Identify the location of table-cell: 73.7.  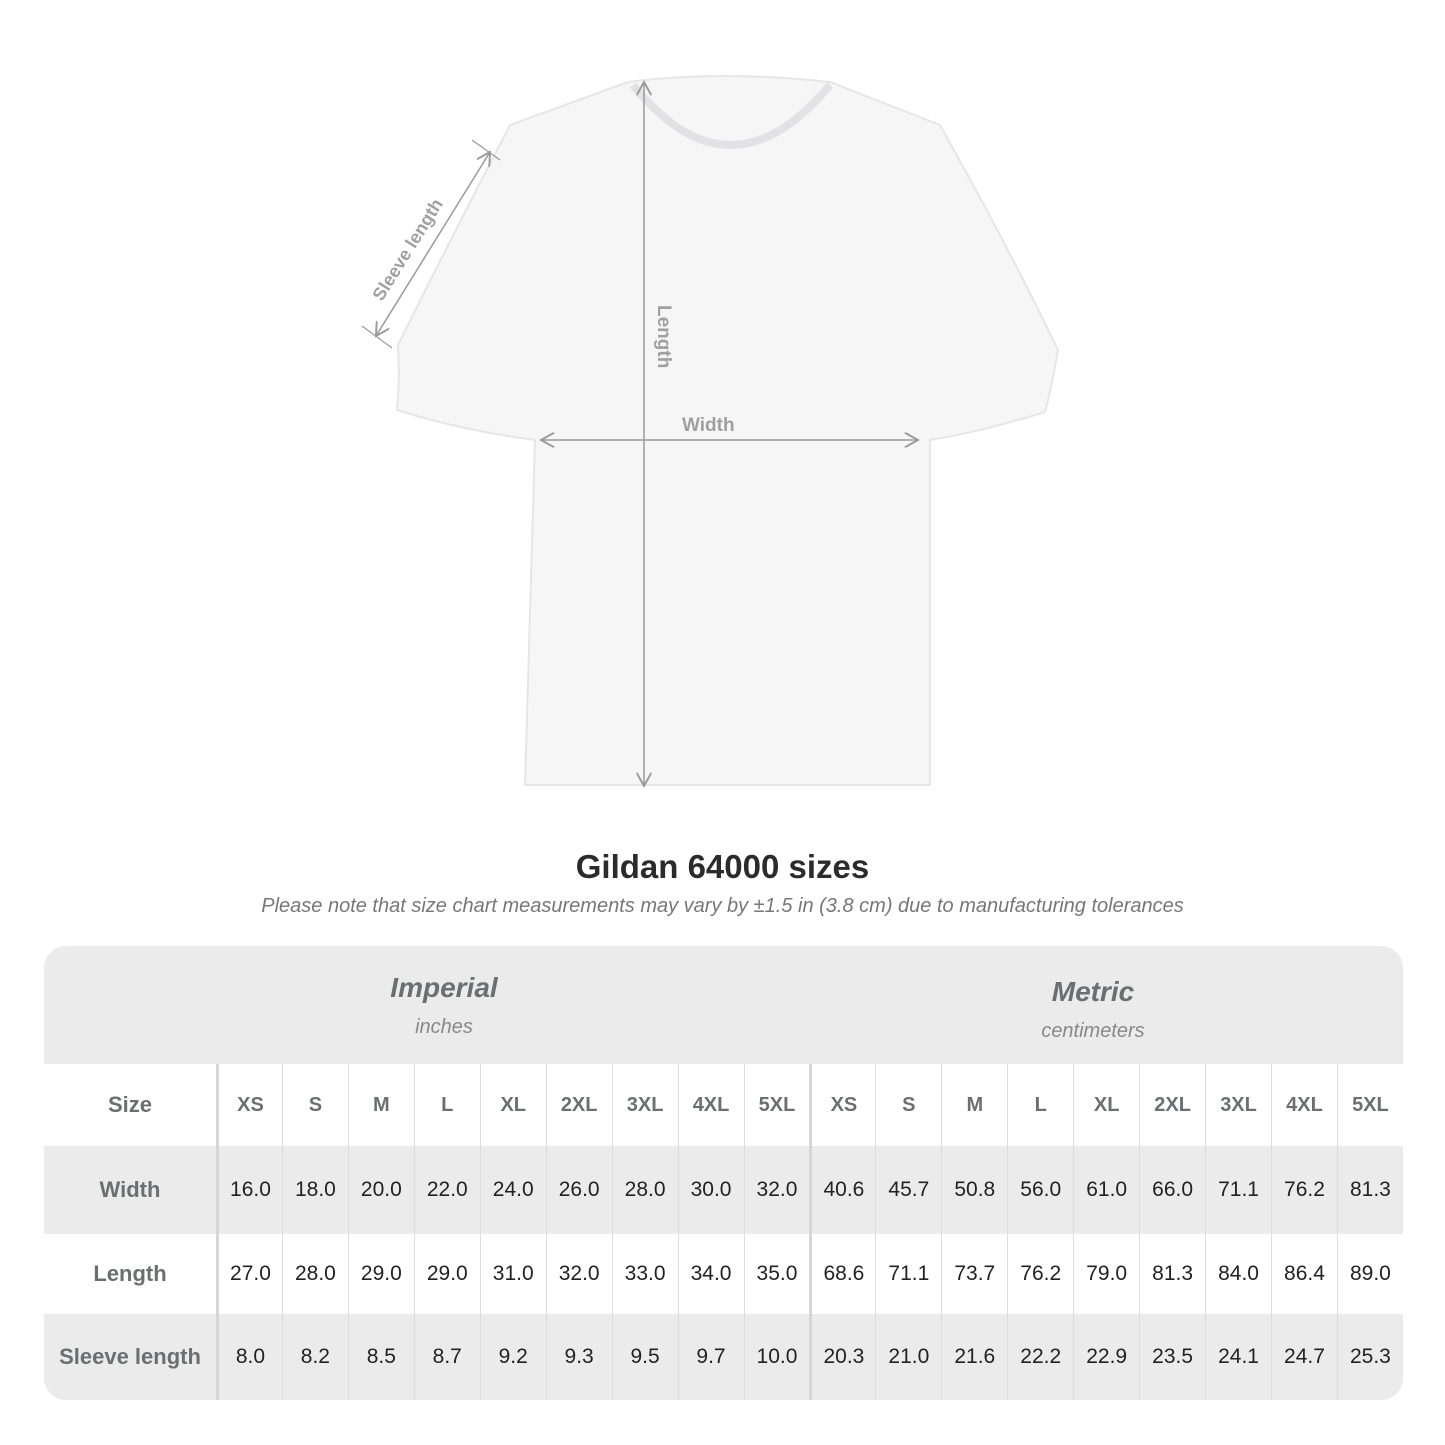
(974, 1274).